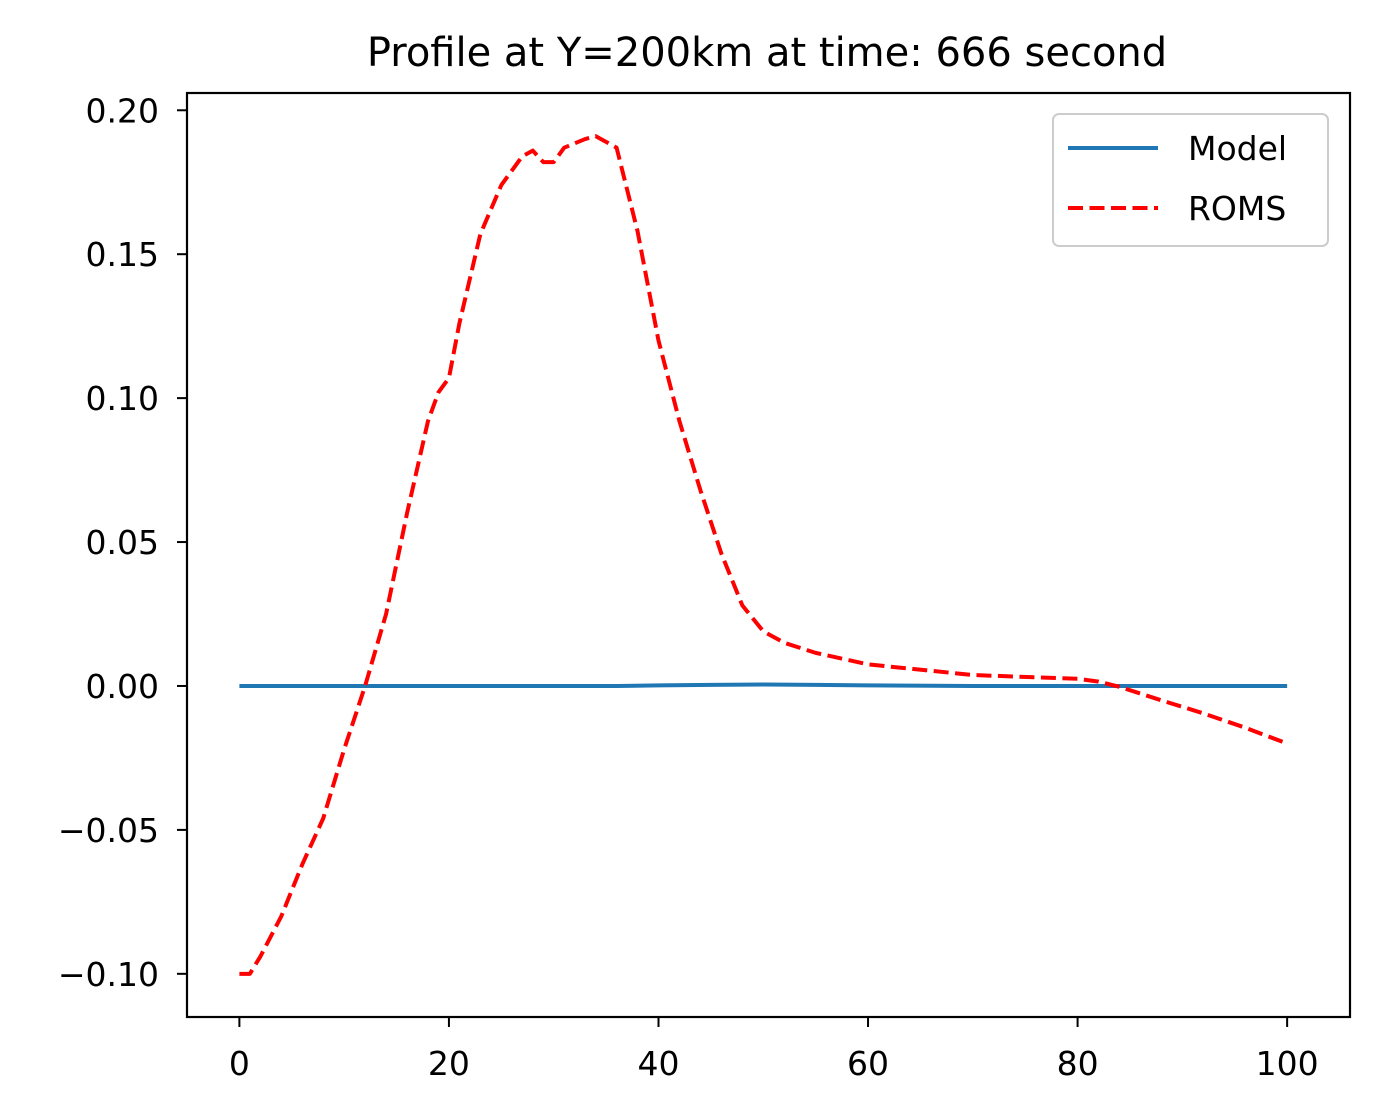 Image resolution: width=1379 pixels, height=1116 pixels. What do you see at coordinates (774, 1050) in the screenshot?
I see `x-axis: 0 20 40 60 80 100` at bounding box center [774, 1050].